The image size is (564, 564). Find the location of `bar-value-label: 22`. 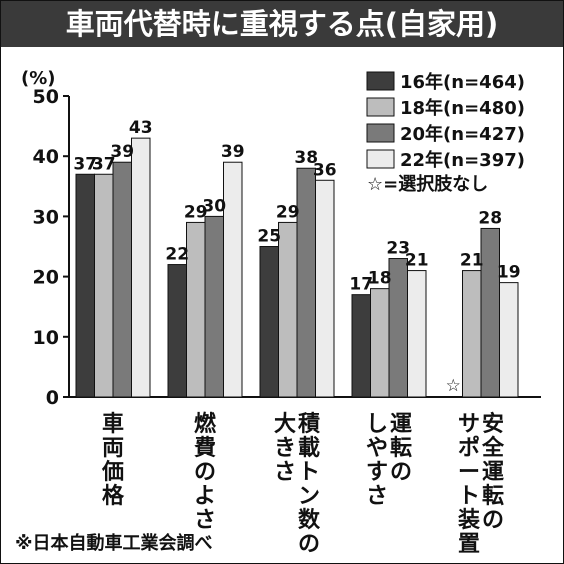

bar-value-label: 22 is located at coordinates (177, 255).